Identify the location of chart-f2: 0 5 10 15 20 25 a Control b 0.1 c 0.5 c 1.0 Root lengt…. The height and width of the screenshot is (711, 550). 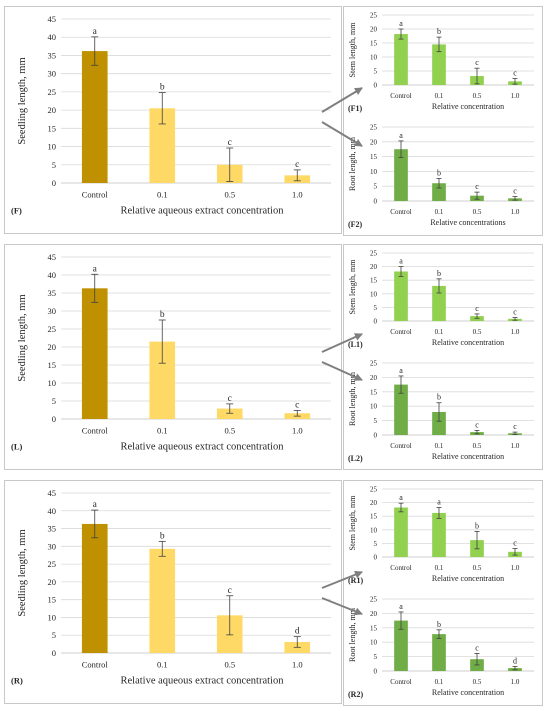
(441, 176).